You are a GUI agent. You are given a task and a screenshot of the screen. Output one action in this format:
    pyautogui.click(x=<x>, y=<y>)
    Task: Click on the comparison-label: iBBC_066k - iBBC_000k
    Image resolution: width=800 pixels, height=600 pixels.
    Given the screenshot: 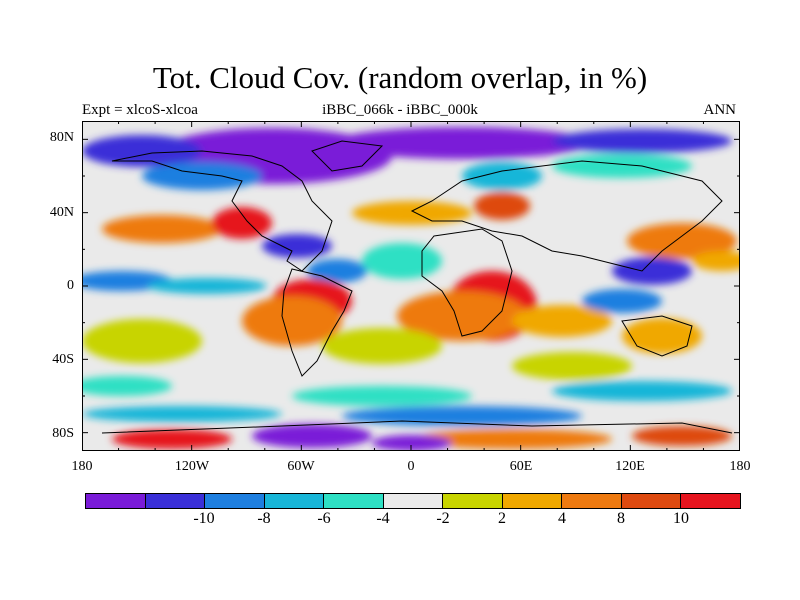 What is the action you would take?
    pyautogui.click(x=400, y=110)
    